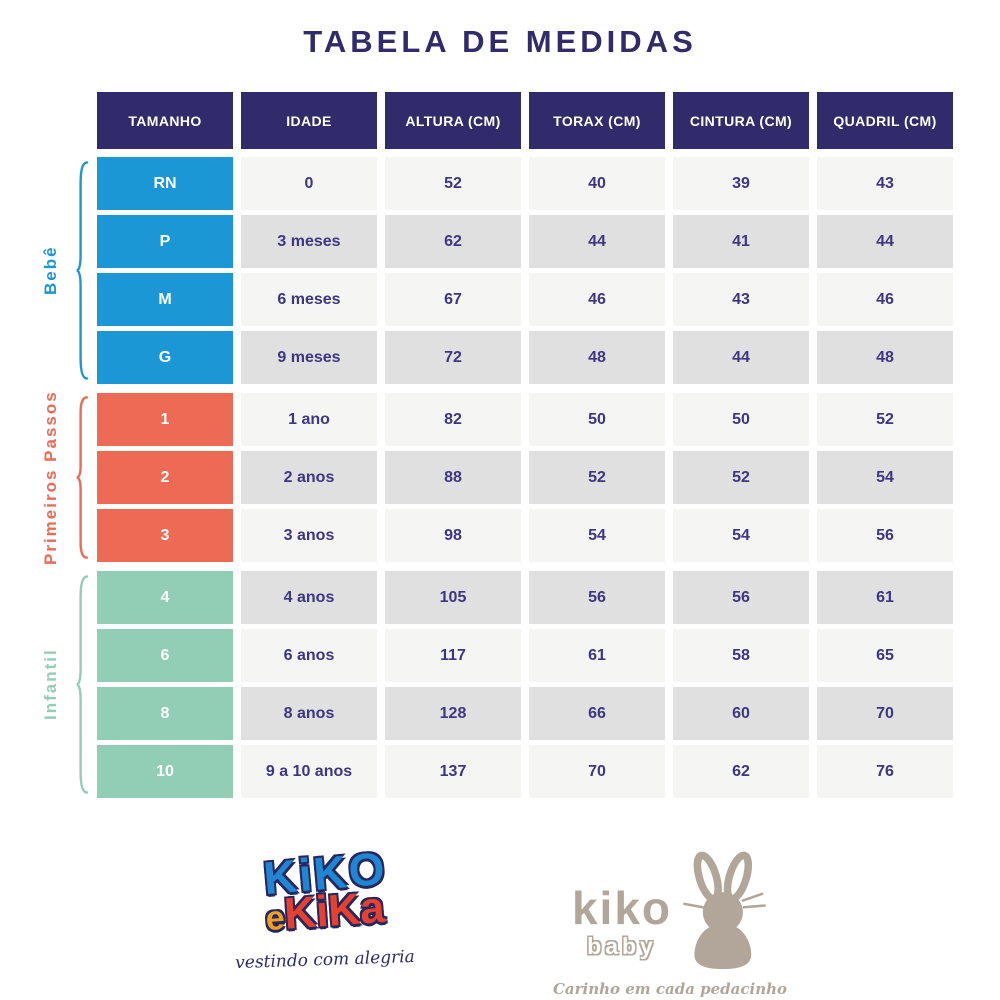 This screenshot has height=1000, width=1000. I want to click on table-row: RN 0 52 40 39 43, so click(525, 183).